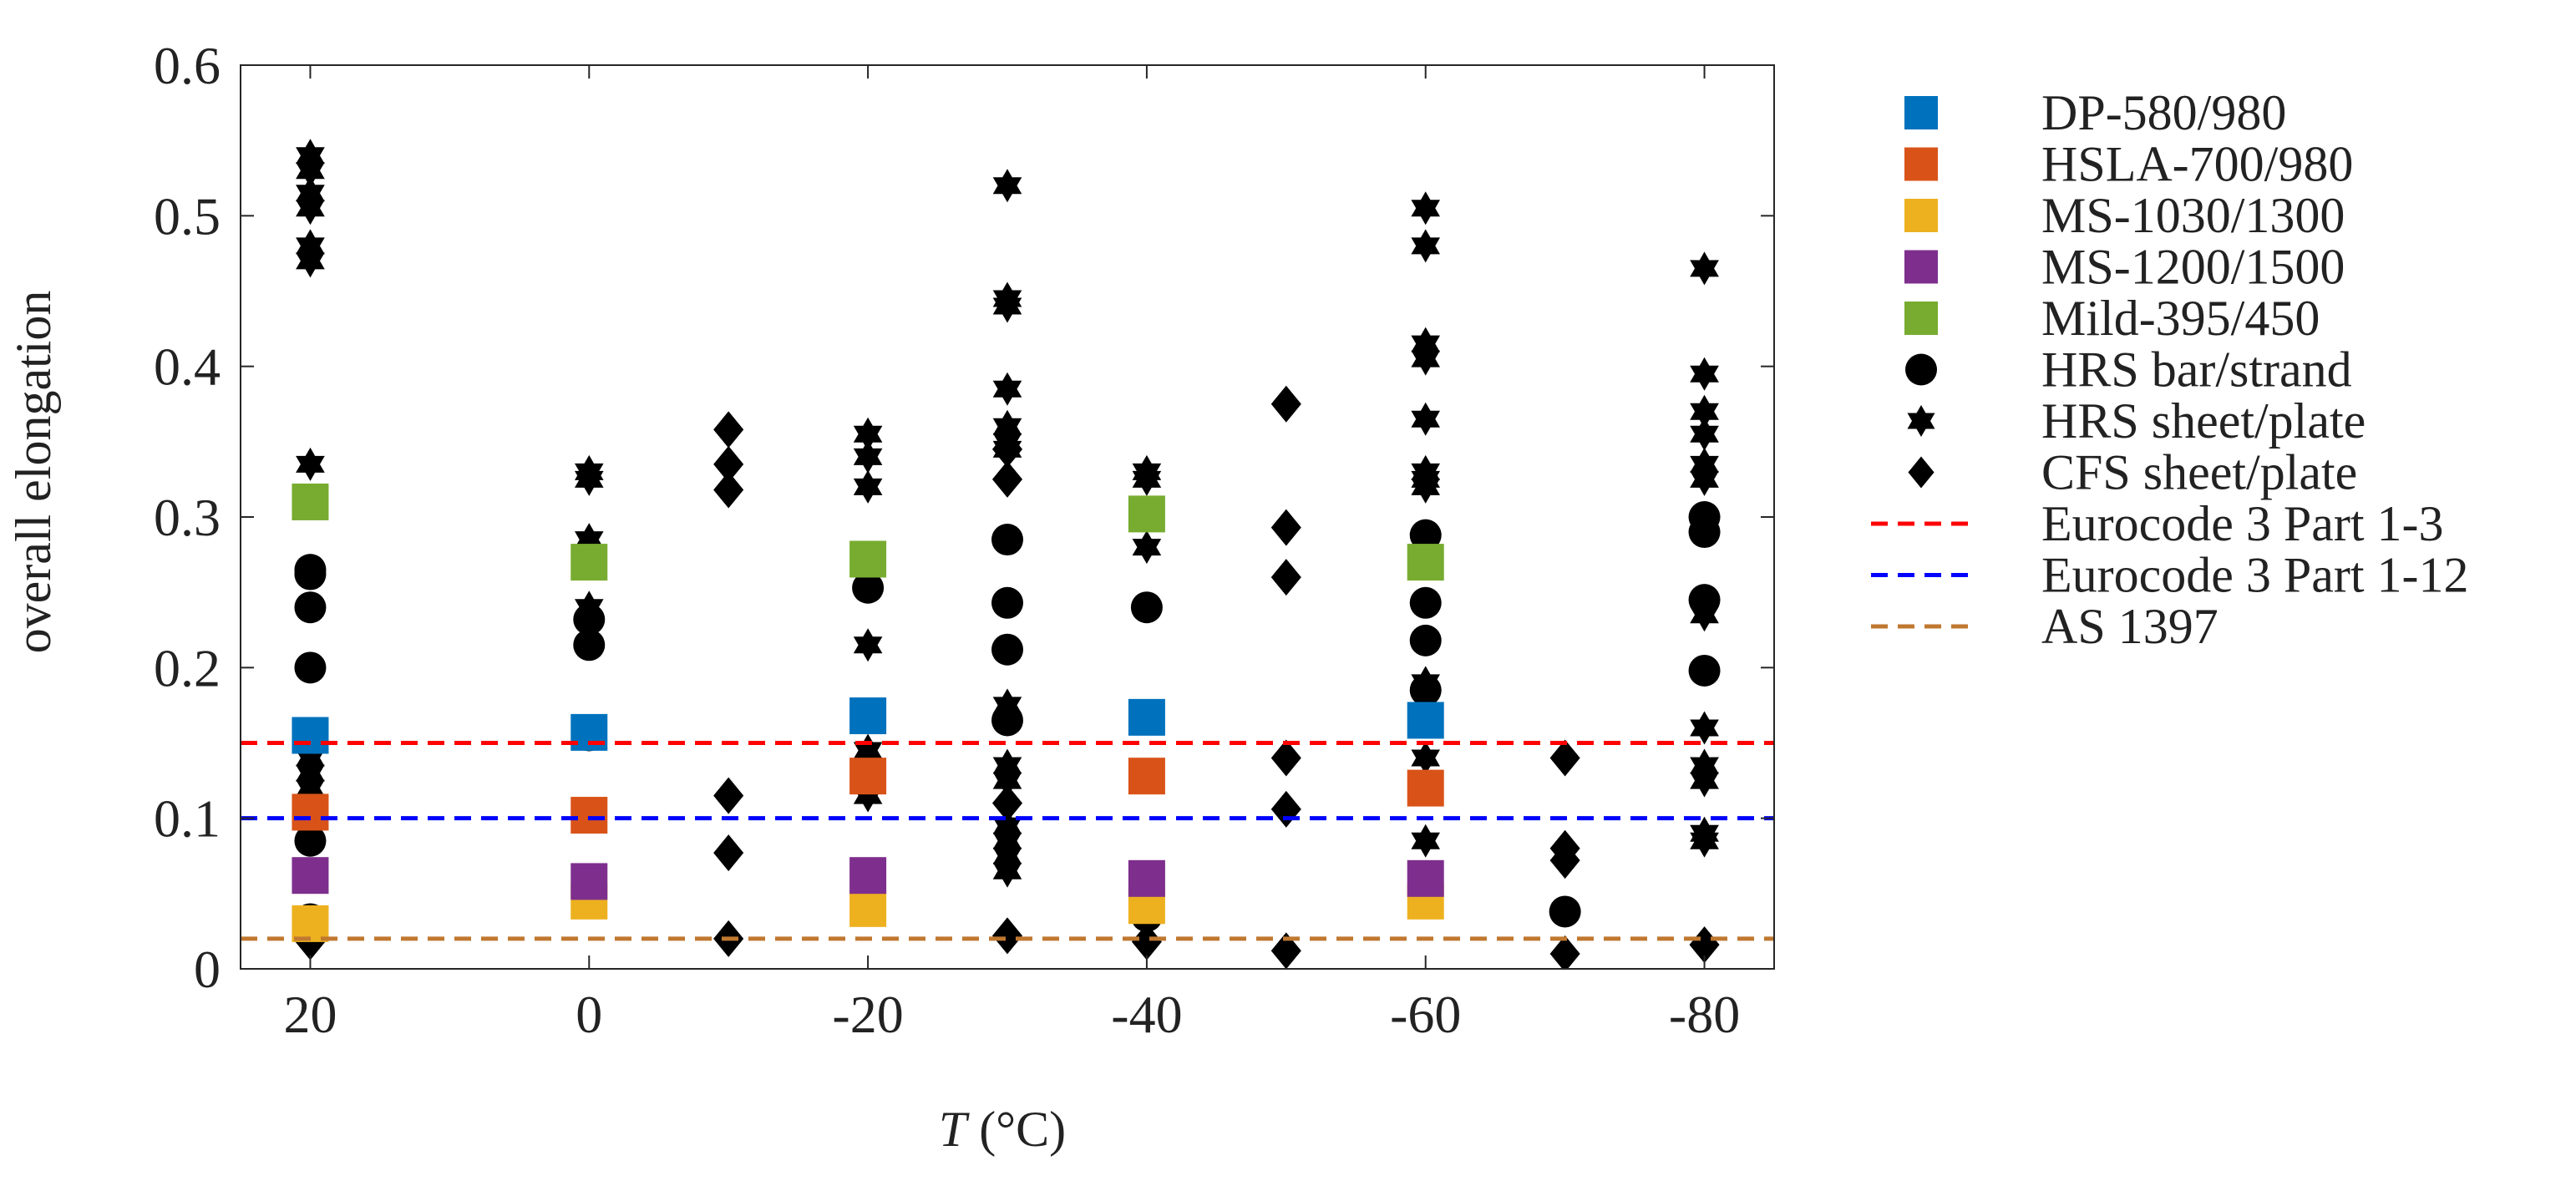 The image size is (2576, 1181). I want to click on legend-label: Eurocode 3 Part 1-12, so click(2255, 576).